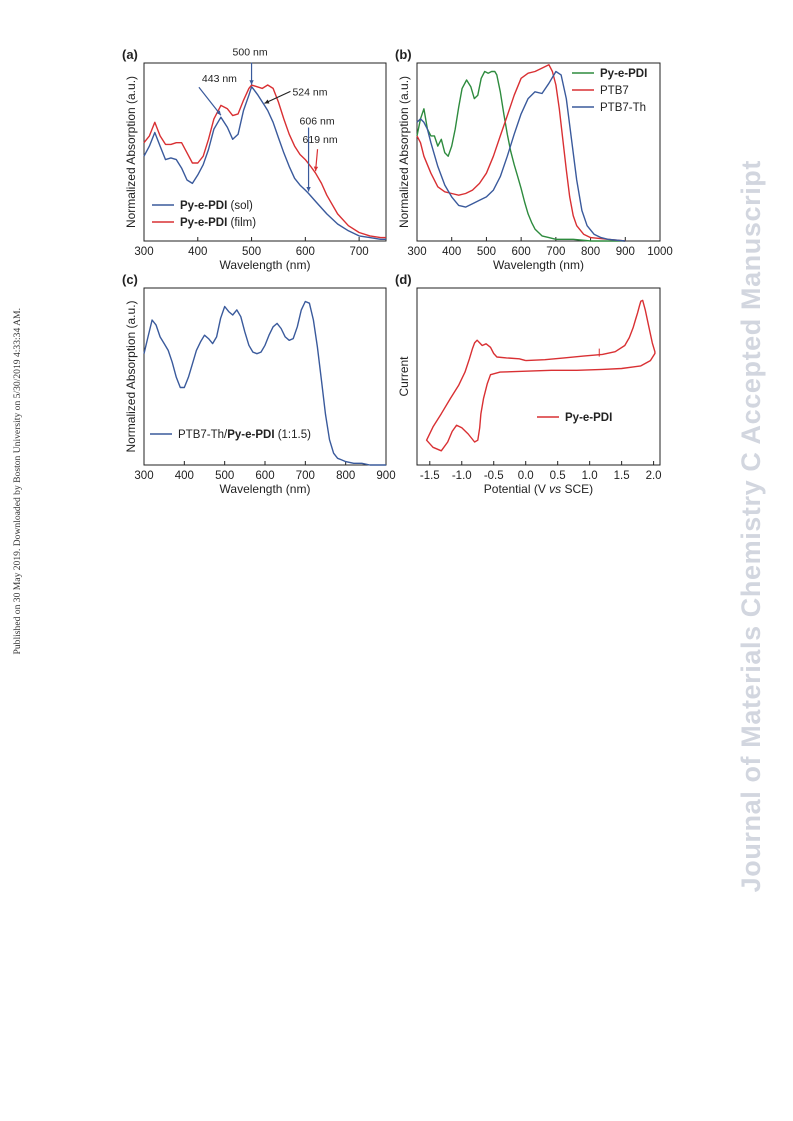 The height and width of the screenshot is (1121, 793). I want to click on x-axis-label-part: Potential (V, so click(516, 489).